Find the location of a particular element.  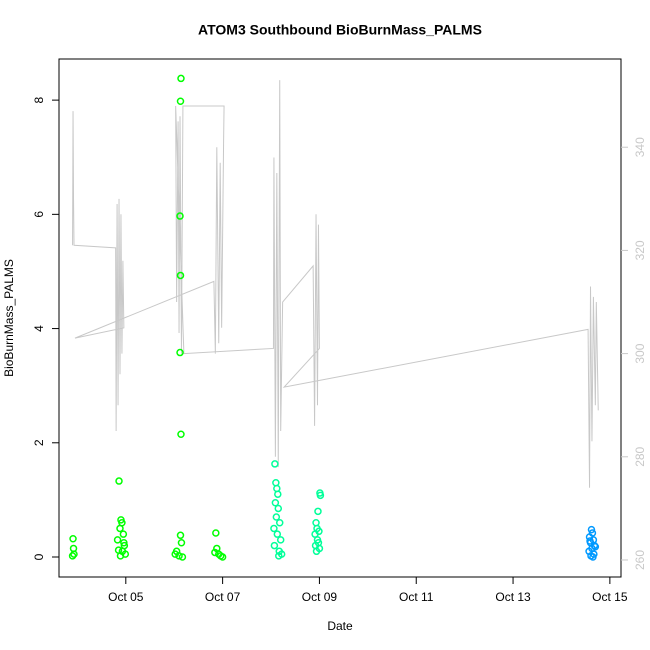

chart-title: ATOM3 Southbound BioBurnMass_PALMS is located at coordinates (340, 30).